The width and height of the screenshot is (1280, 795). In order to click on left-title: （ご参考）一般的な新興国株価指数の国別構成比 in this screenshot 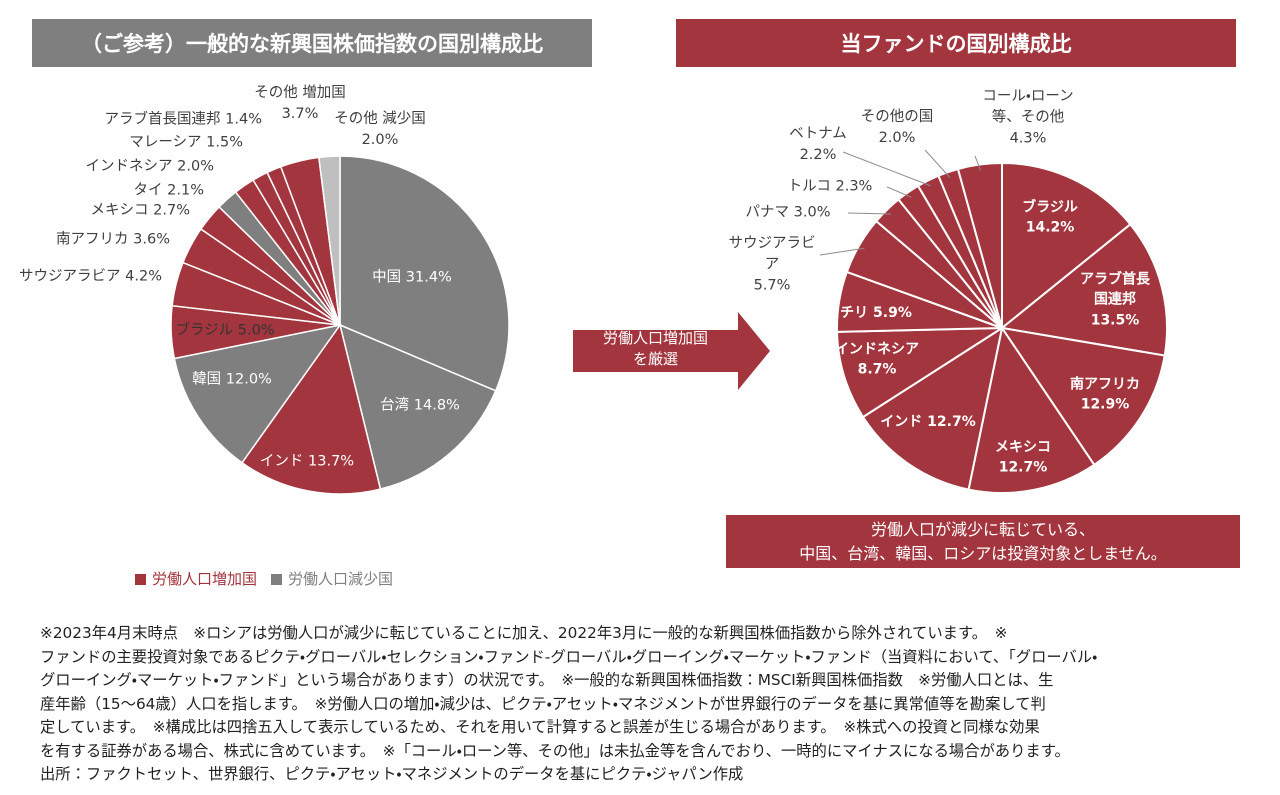, I will do `click(312, 43)`.